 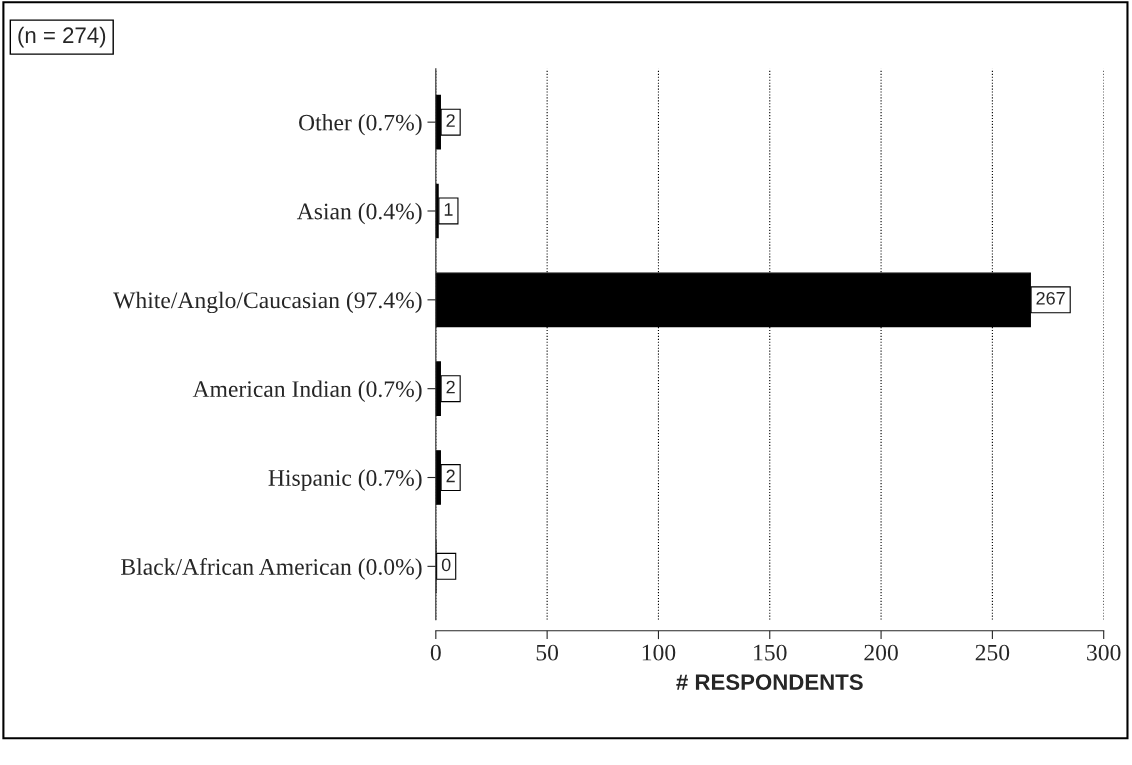 I want to click on y-tick-label: Hispanic (0.7%), so click(x=345, y=480).